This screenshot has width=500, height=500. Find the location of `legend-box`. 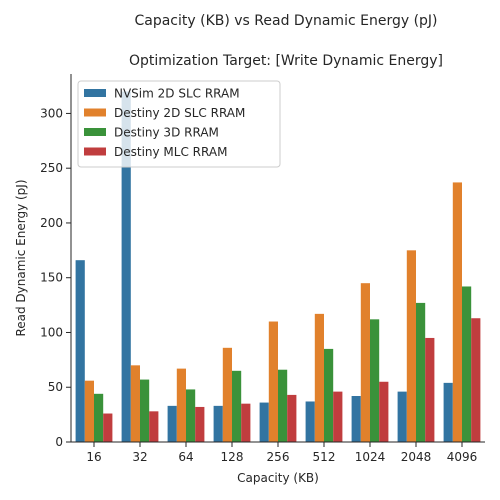

legend-box is located at coordinates (179, 124).